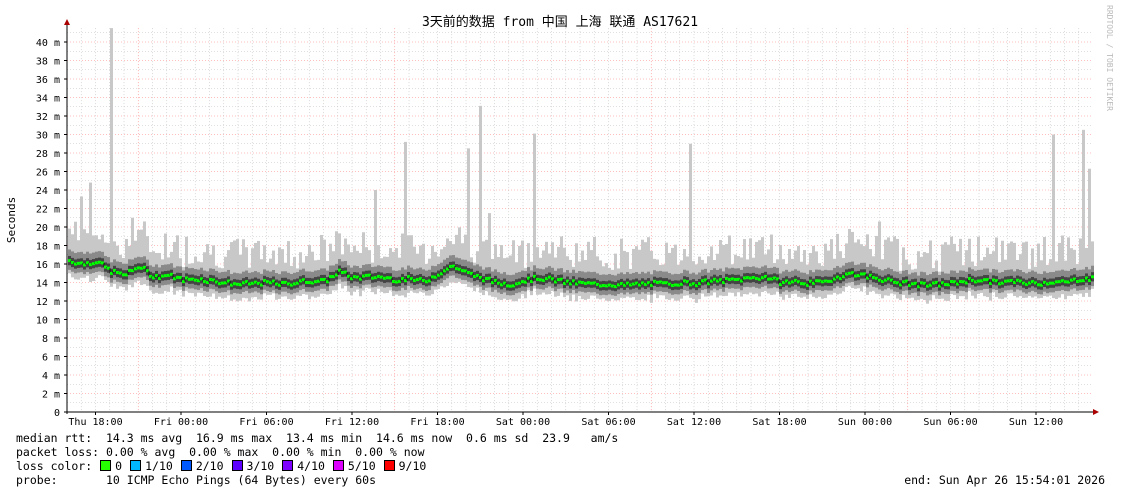  I want to click on end-time: end: Sun Apr 26 15:54:01 2026, so click(1004, 480).